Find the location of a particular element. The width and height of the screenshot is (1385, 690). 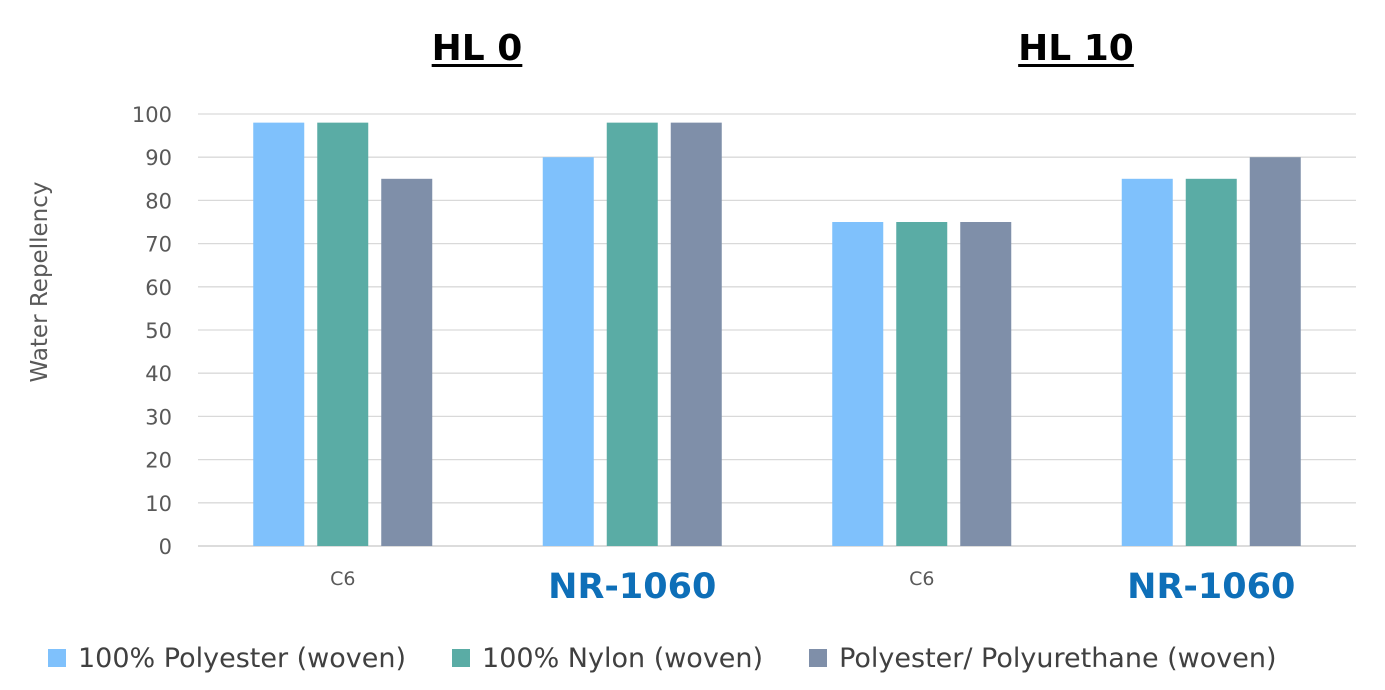

y-tick-label: 30 is located at coordinates (158, 417).